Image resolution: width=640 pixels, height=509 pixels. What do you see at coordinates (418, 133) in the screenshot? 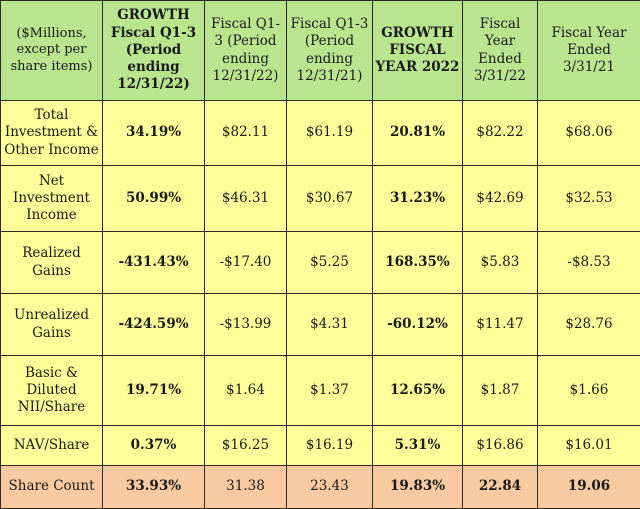
I see `table-cell: 20.81%` at bounding box center [418, 133].